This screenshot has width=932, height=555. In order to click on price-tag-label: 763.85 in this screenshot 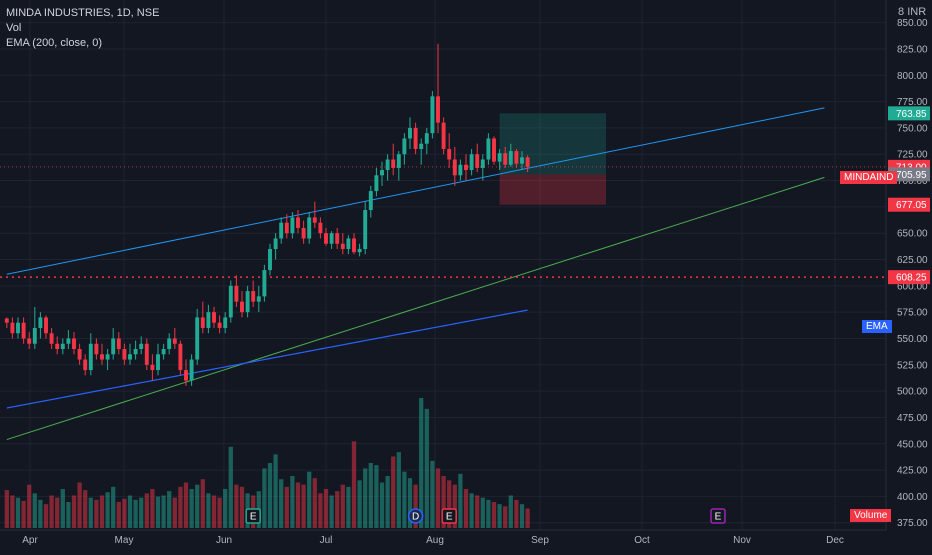, I will do `click(911, 114)`.